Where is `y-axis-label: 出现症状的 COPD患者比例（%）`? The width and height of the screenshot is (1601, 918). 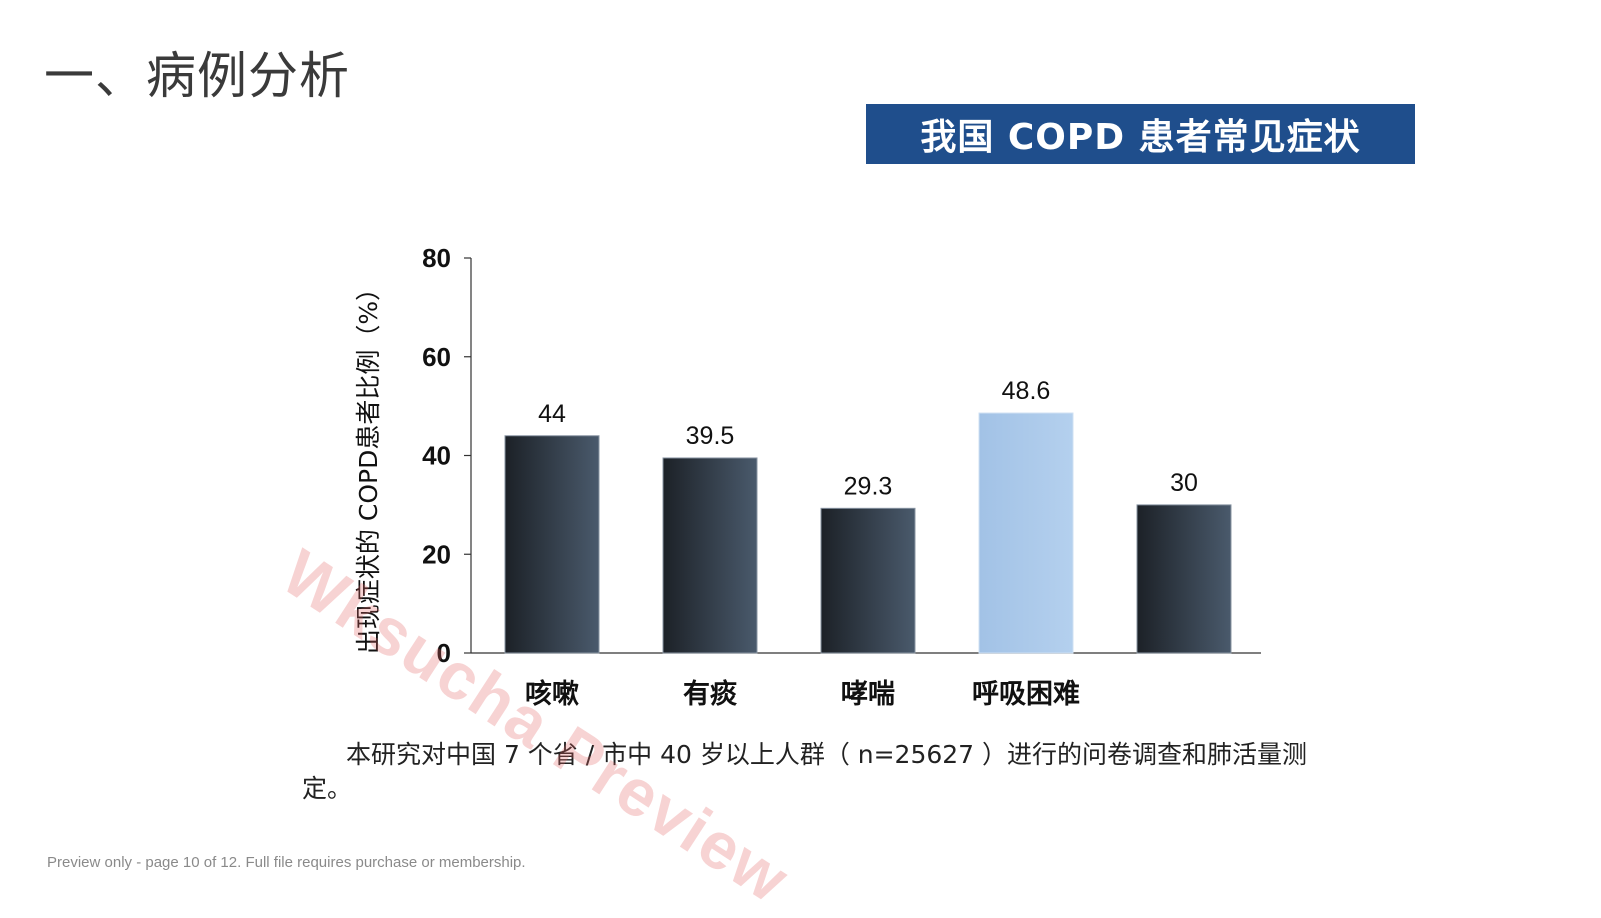 y-axis-label: 出现症状的 COPD患者比例（%） is located at coordinates (368, 465).